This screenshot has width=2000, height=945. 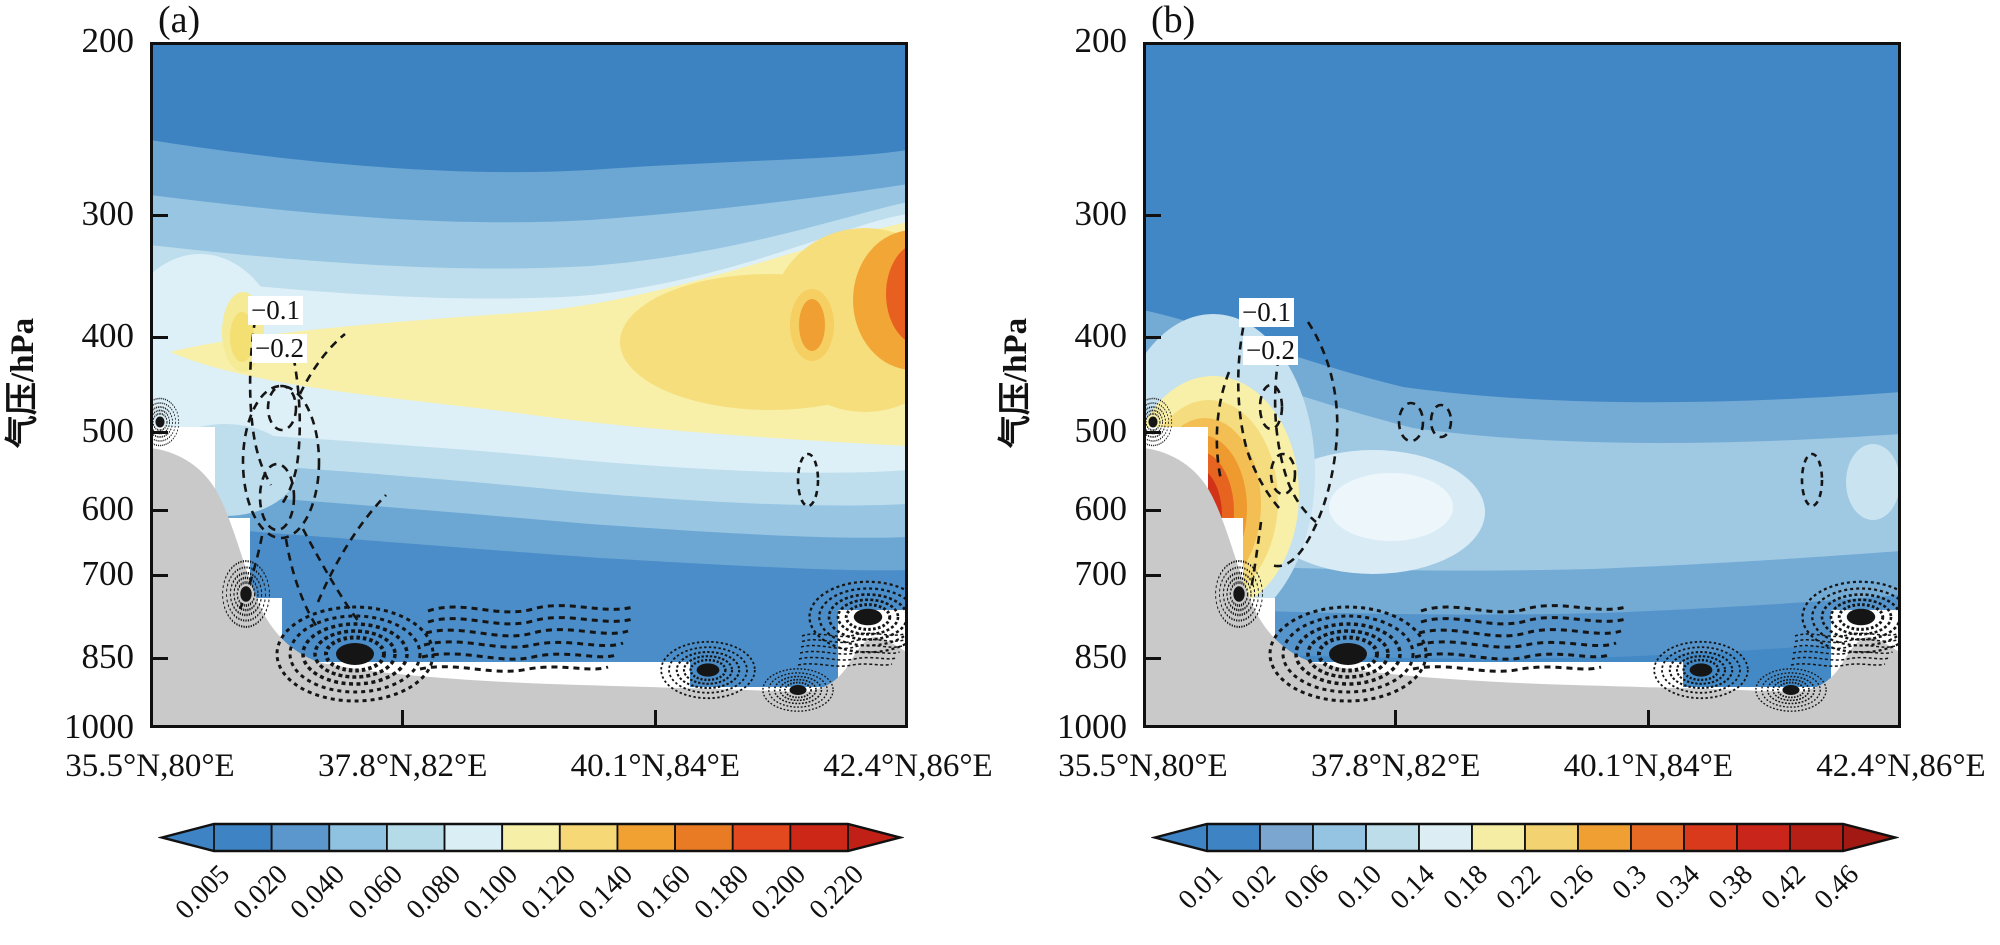 I want to click on colorbar-level-label-a: 0.200, so click(x=779, y=892).